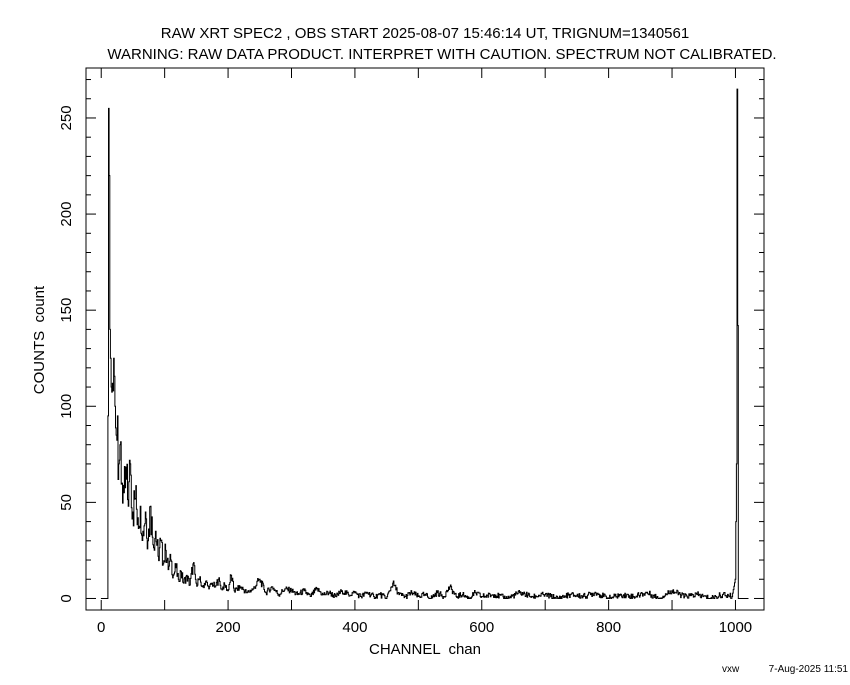 This screenshot has height=685, width=850. Describe the element at coordinates (425, 649) in the screenshot. I see `x-axis-label: CHANNEL chan` at that location.